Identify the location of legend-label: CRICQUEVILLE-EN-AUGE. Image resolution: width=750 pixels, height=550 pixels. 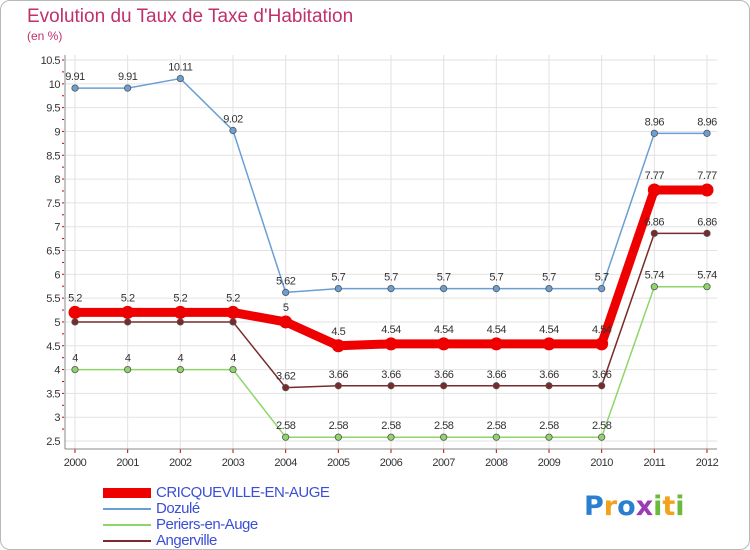
(243, 492).